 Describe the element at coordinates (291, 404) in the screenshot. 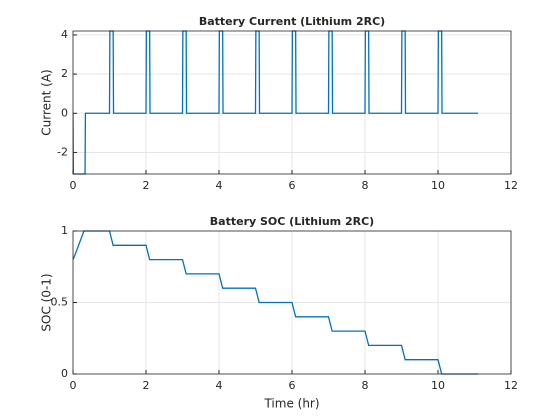

I see `x-axis-label: Time (hr)` at that location.